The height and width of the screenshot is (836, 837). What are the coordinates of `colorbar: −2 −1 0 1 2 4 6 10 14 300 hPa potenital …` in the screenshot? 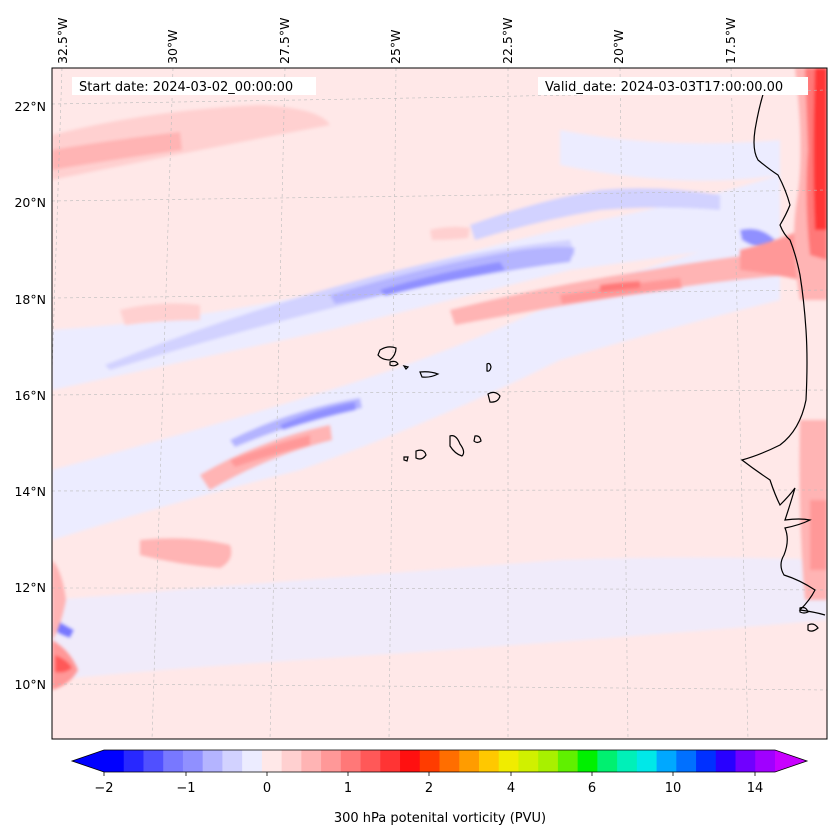 It's located at (439, 787).